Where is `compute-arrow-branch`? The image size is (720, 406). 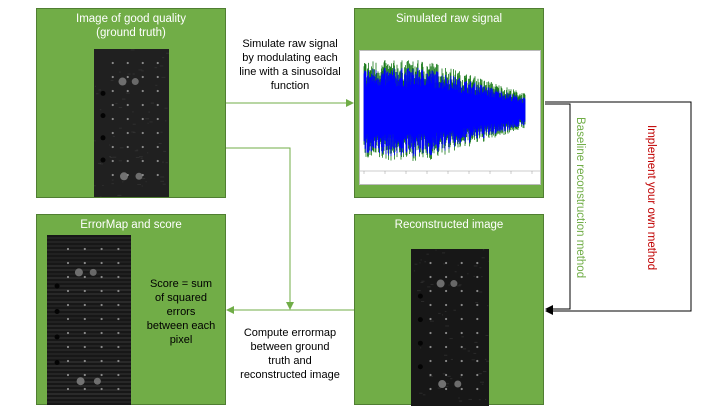 compute-arrow-branch is located at coordinates (258, 228).